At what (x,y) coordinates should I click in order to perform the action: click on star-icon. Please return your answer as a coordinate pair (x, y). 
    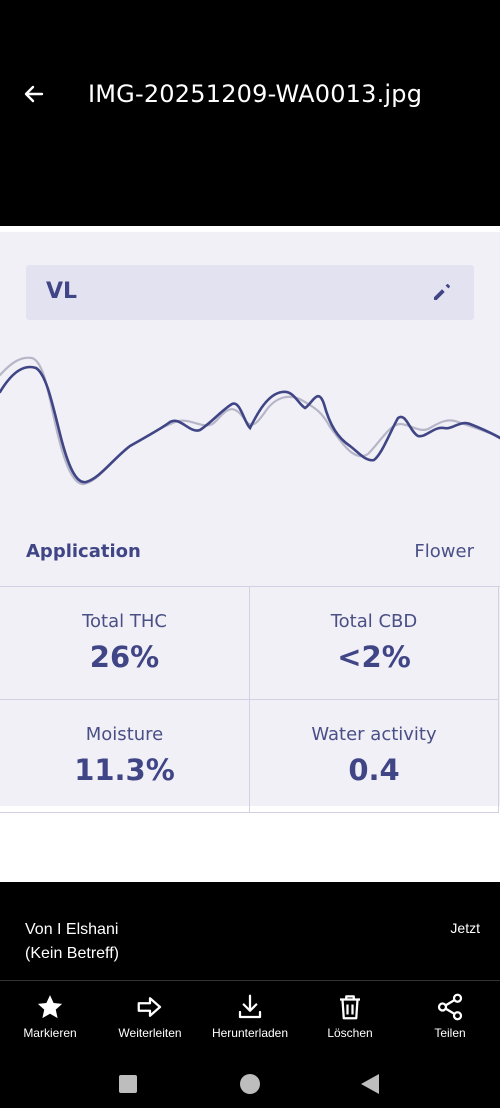
    Looking at the image, I should click on (50, 1007).